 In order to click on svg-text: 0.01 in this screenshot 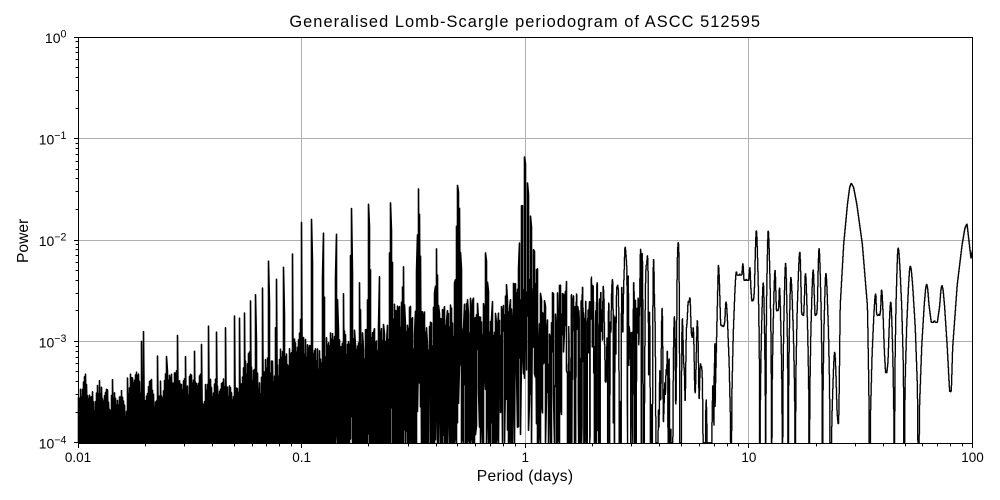, I will do `click(78, 457)`.